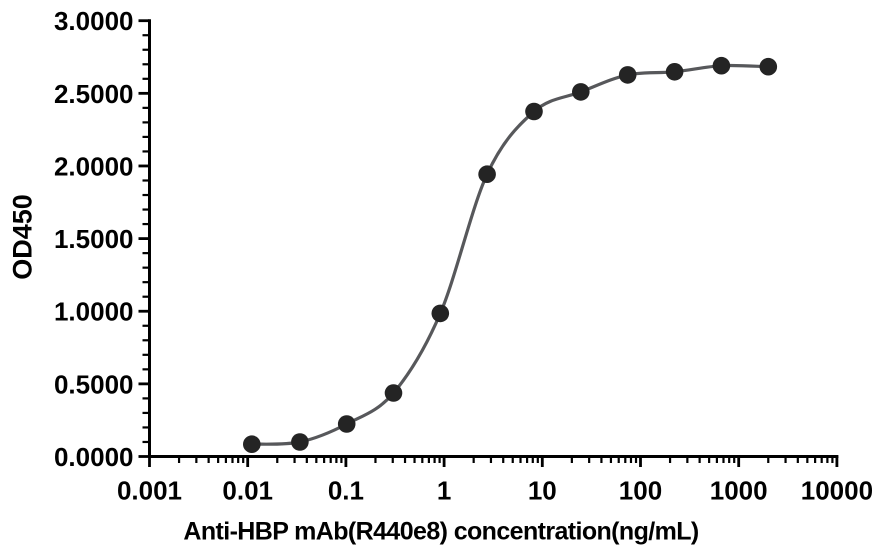 The image size is (883, 553). Describe the element at coordinates (94, 384) in the screenshot. I see `y-tick-label: 0.5000` at that location.